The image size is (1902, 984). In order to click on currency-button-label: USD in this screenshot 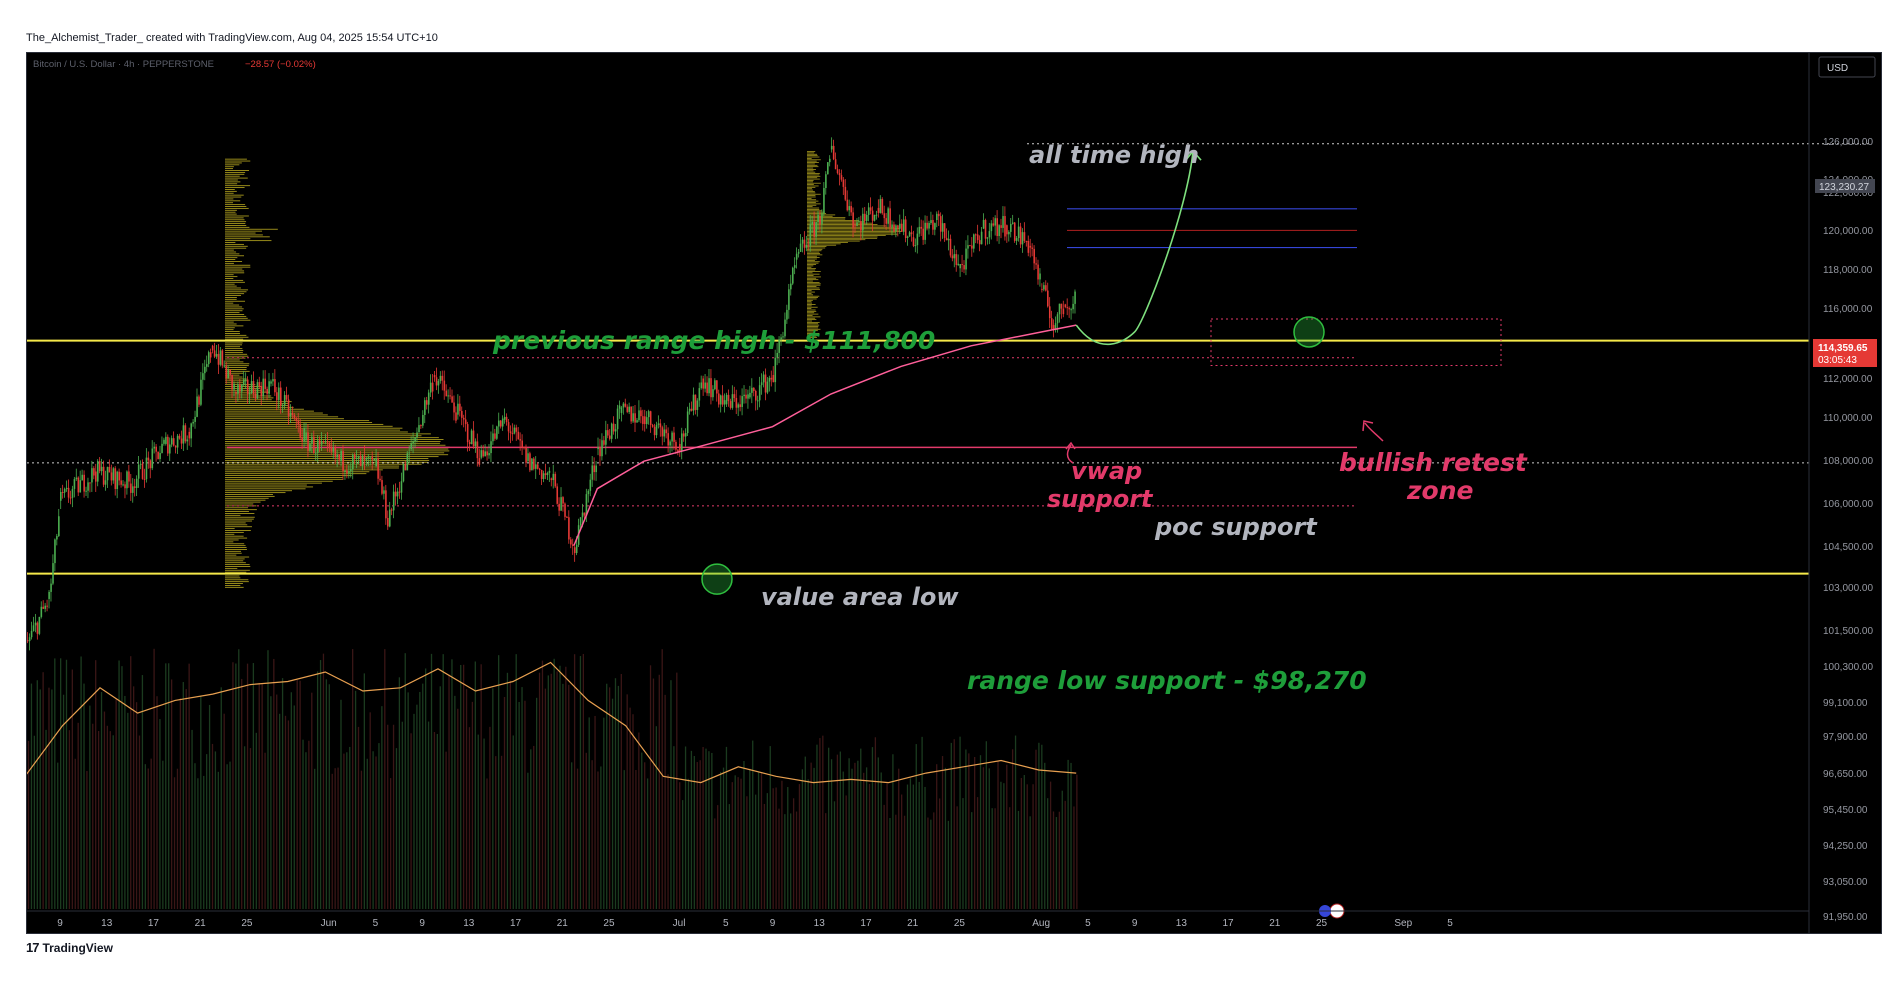, I will do `click(1837, 68)`.